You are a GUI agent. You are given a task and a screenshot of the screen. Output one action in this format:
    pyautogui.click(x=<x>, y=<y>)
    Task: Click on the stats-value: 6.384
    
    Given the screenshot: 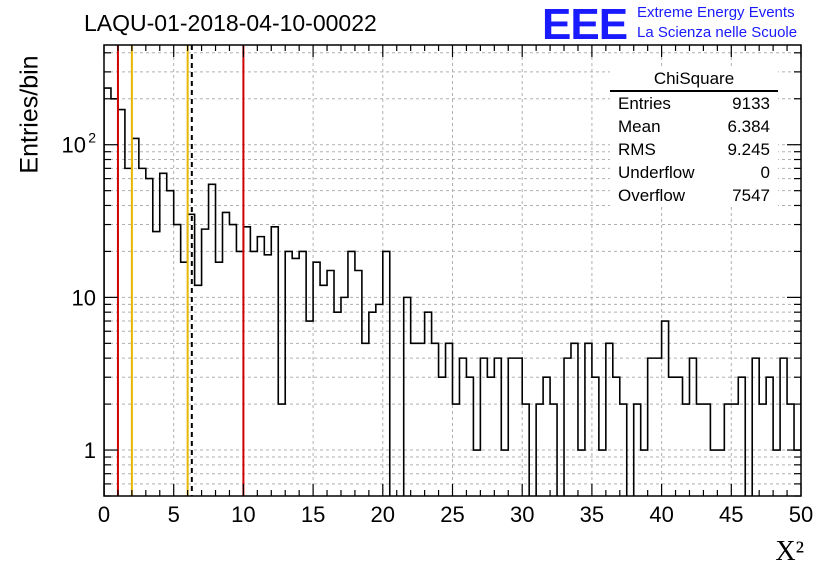 What is the action you would take?
    pyautogui.click(x=748, y=126)
    